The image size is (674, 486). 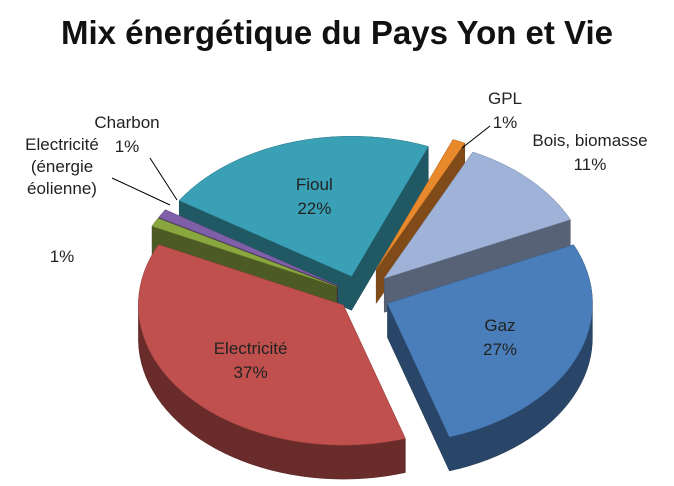 What do you see at coordinates (62, 166) in the screenshot?
I see `category-label: Electricité (énergie éolienne)` at bounding box center [62, 166].